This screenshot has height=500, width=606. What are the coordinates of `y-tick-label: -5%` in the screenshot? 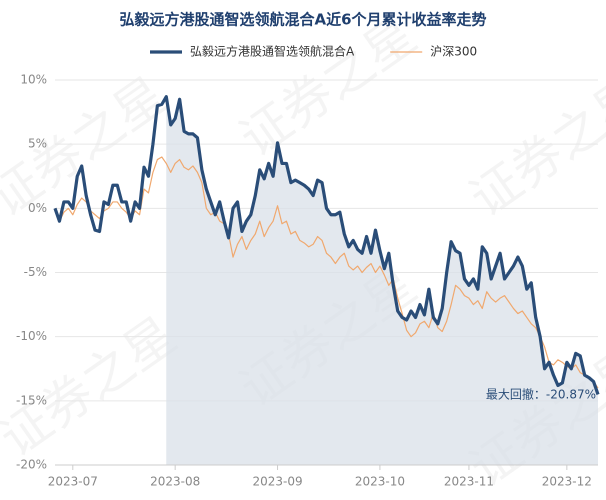 It's located at (35, 272).